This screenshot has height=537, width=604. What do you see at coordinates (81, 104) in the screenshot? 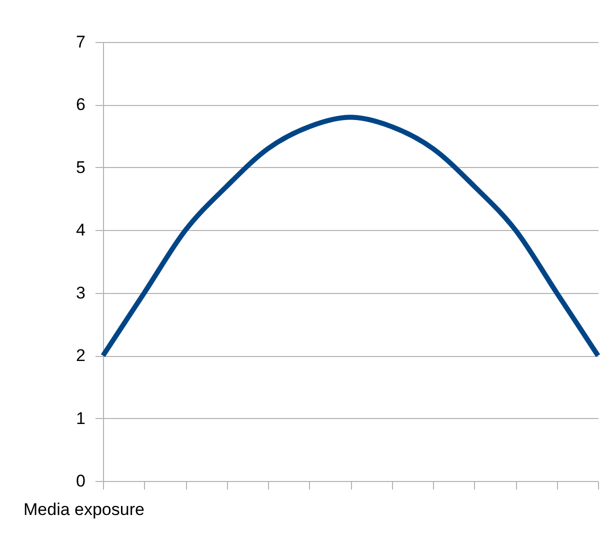
I see `y-tick-label: 6` at bounding box center [81, 104].